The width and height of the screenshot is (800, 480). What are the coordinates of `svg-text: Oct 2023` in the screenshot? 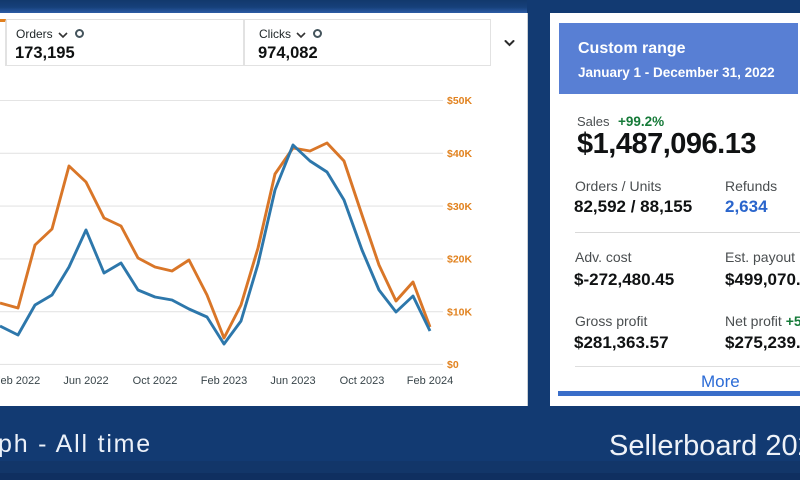 It's located at (362, 381).